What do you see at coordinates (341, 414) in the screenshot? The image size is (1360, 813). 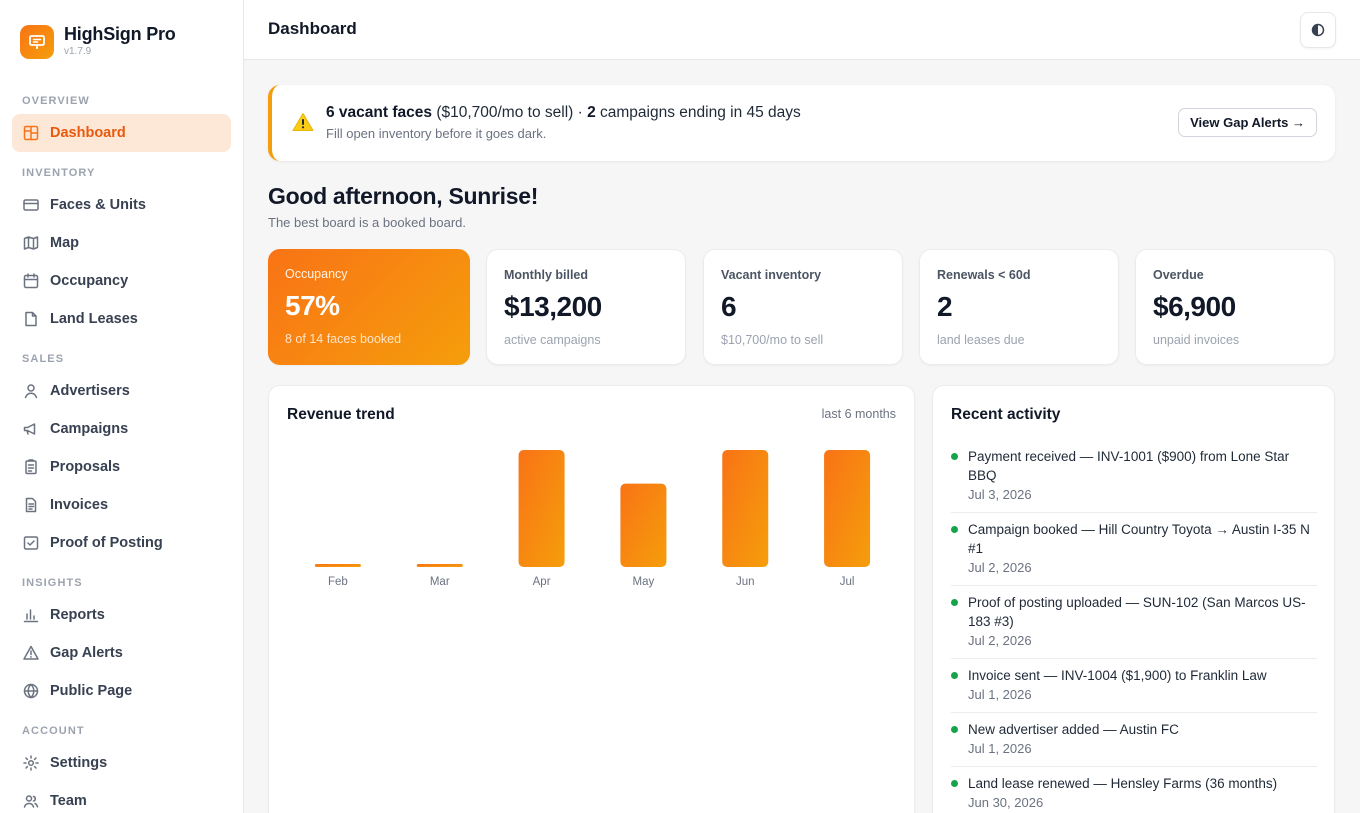 I see `revenue-title: Revenue trend` at bounding box center [341, 414].